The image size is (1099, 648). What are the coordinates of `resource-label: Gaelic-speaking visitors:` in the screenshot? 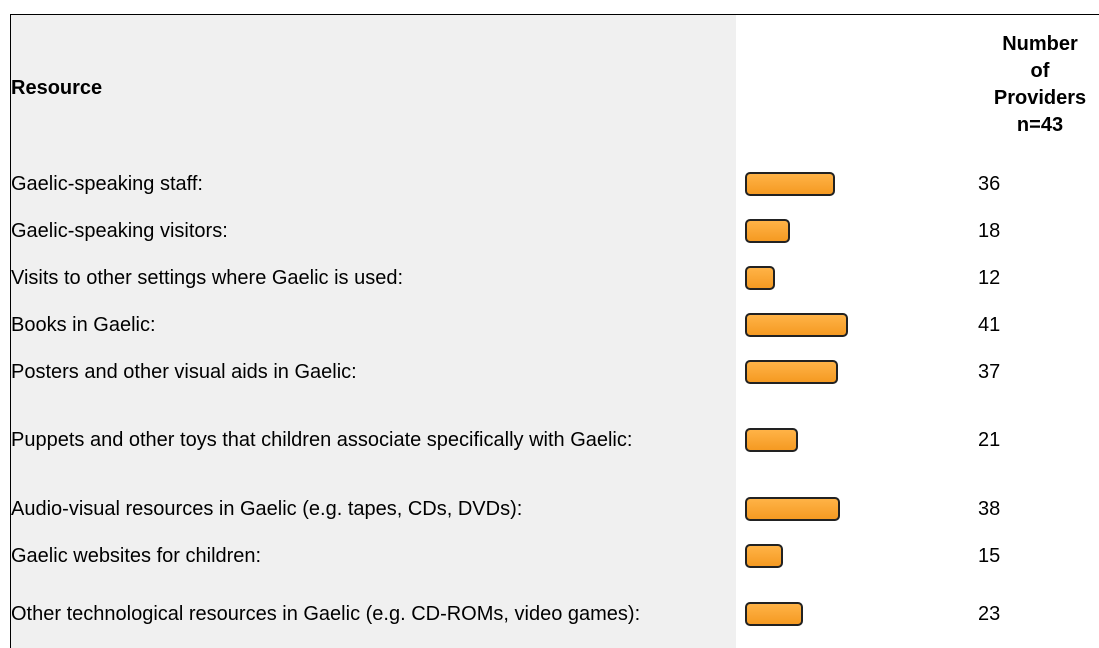 It's located at (119, 230).